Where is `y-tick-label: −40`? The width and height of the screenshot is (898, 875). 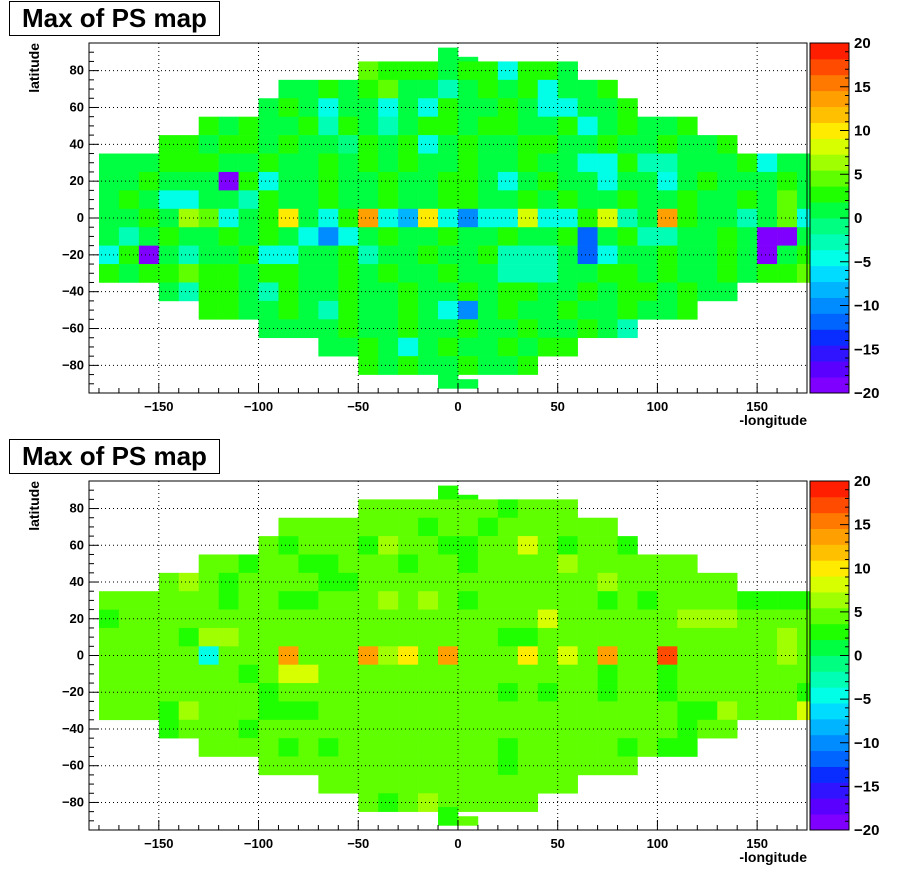 y-tick-label: −40 is located at coordinates (73, 291).